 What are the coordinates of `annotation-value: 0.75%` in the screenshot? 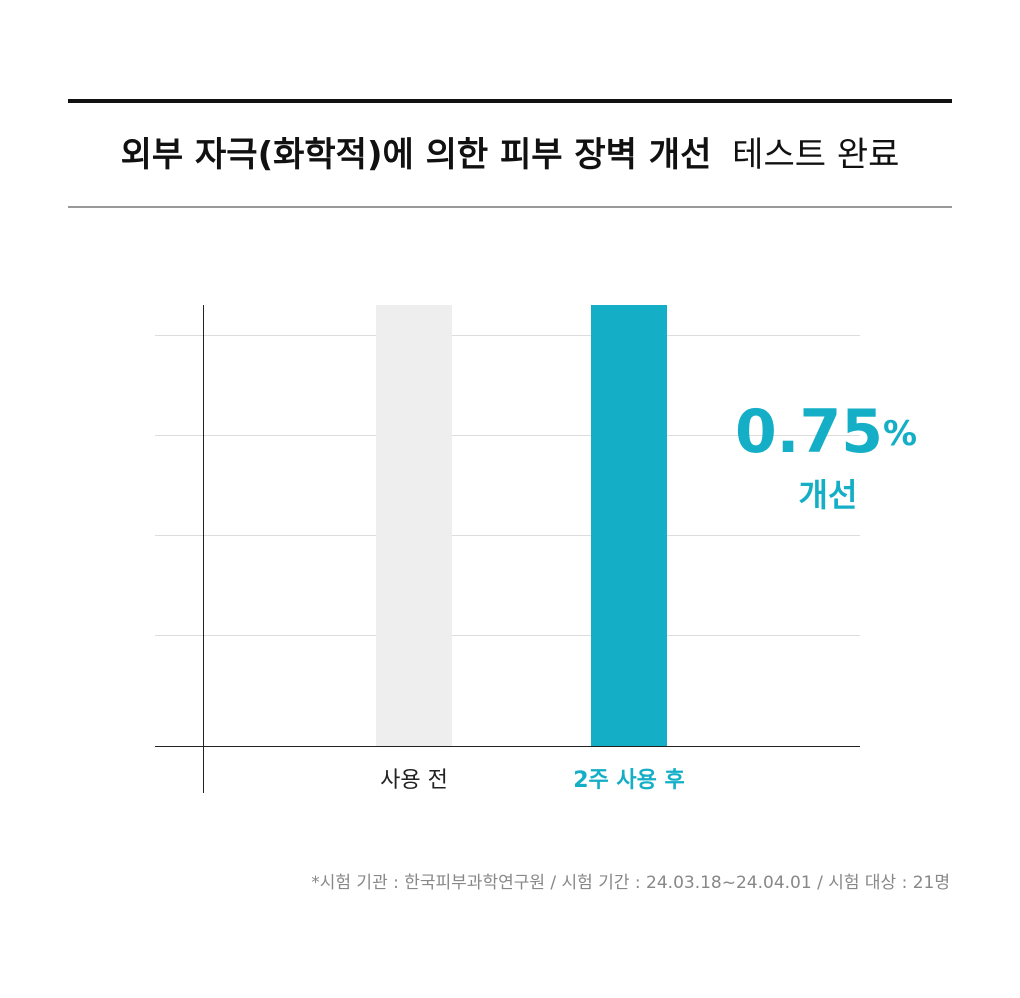 It's located at (826, 432).